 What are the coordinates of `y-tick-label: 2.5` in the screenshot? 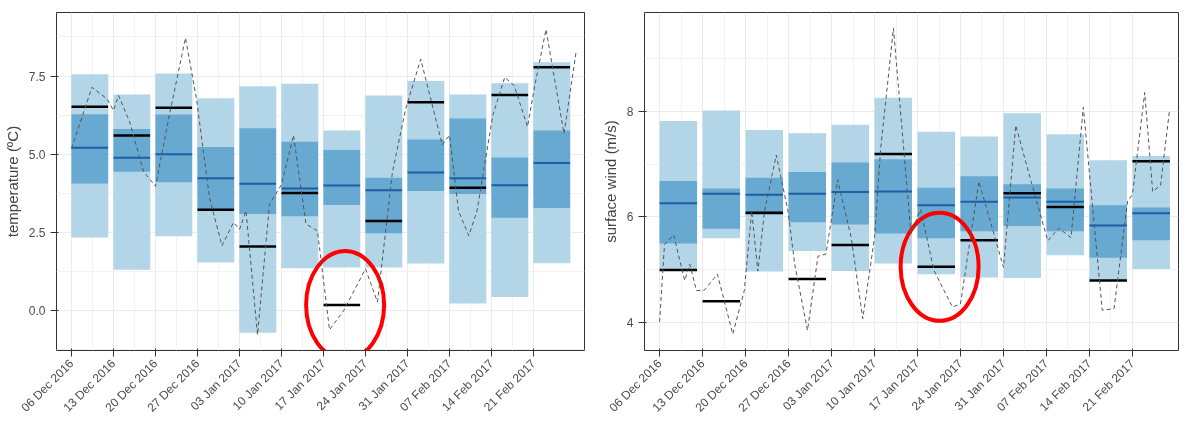 It's located at (37, 233).